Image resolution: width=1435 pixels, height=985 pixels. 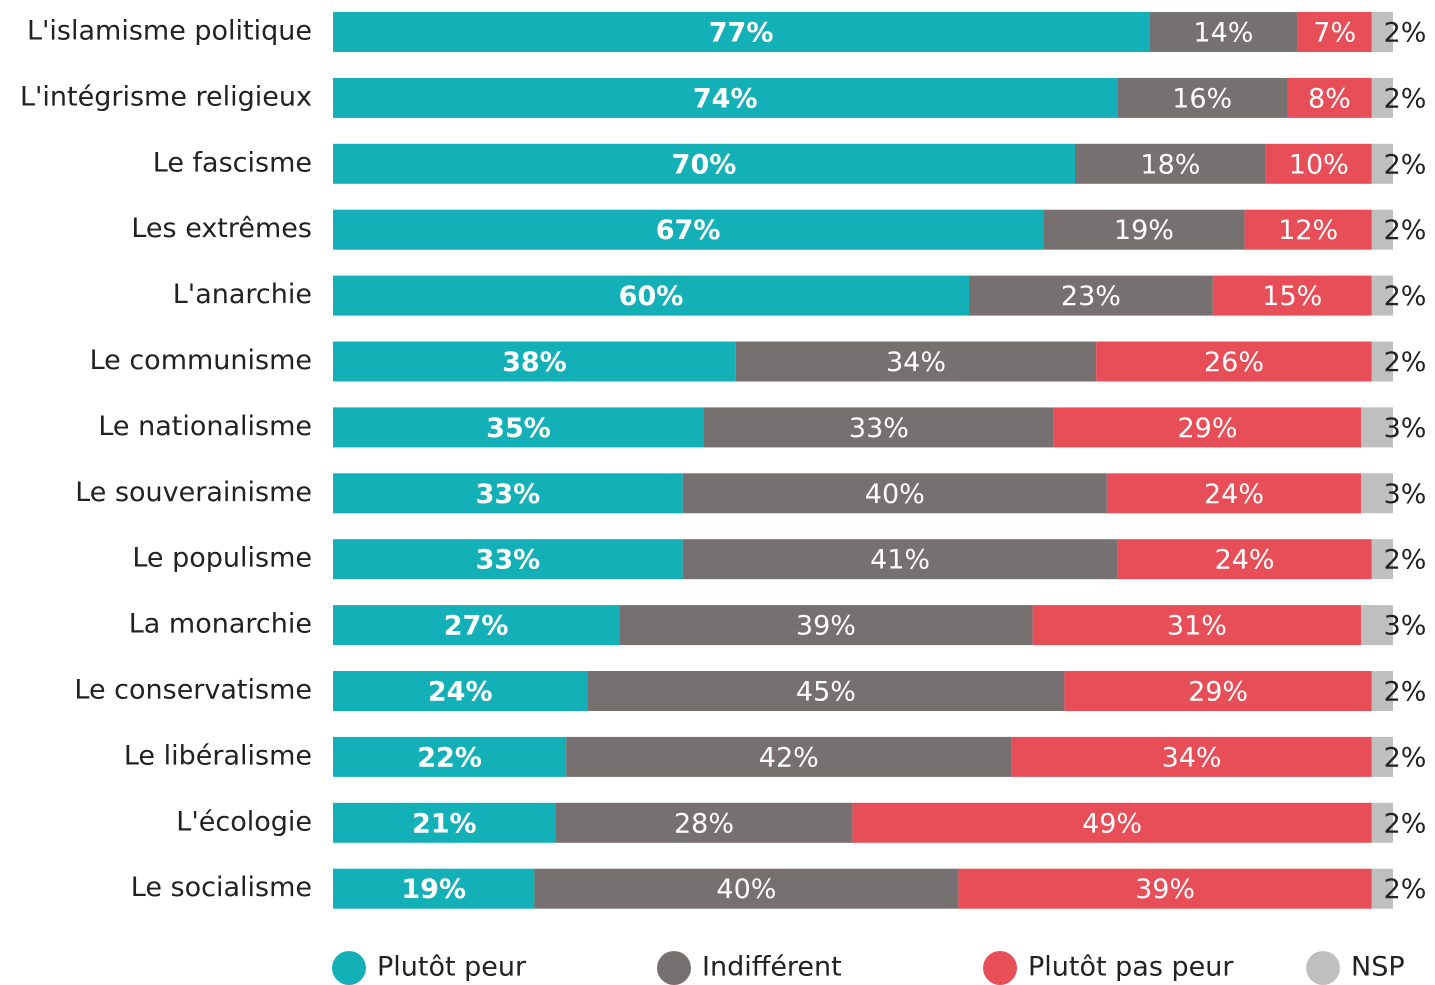 I want to click on value-label: 23%, so click(x=1091, y=296).